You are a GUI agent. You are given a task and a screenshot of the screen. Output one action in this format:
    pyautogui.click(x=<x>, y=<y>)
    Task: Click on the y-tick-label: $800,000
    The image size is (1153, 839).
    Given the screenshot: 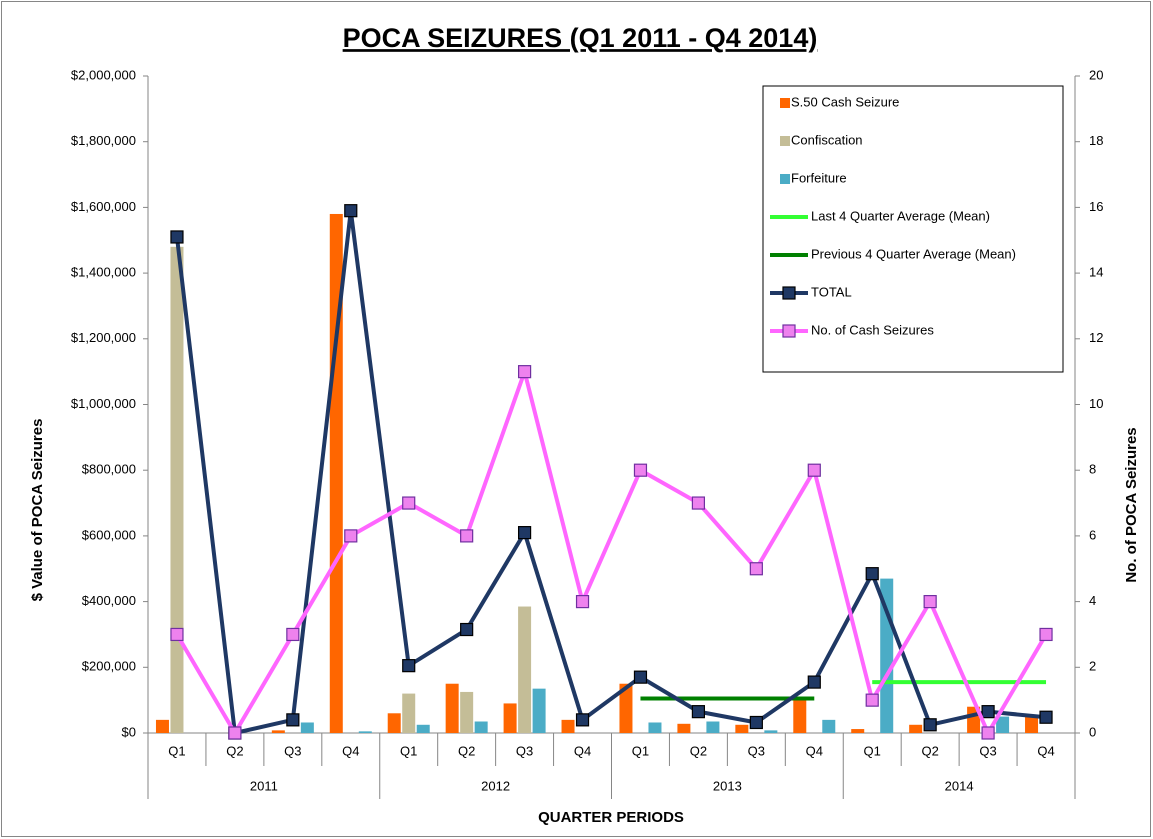 What is the action you would take?
    pyautogui.click(x=109, y=469)
    